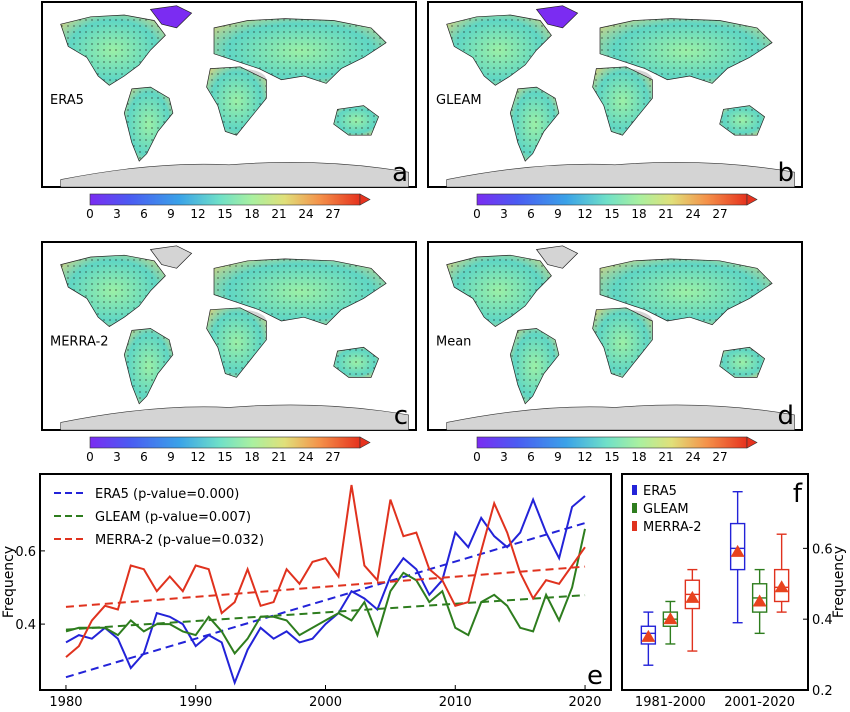 Image resolution: width=850 pixels, height=712 pixels. What do you see at coordinates (453, 341) in the screenshot?
I see `map-label: Mean` at bounding box center [453, 341].